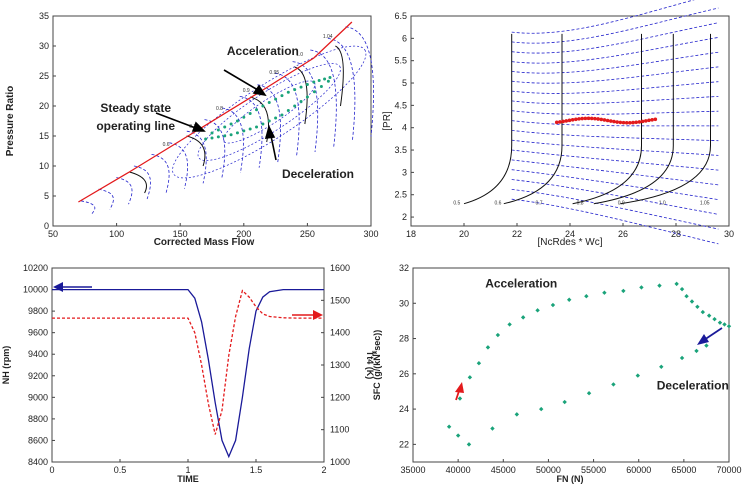 Image resolution: width=750 pixels, height=489 pixels. I want to click on axis-indicator-arrows, so click(188, 301).